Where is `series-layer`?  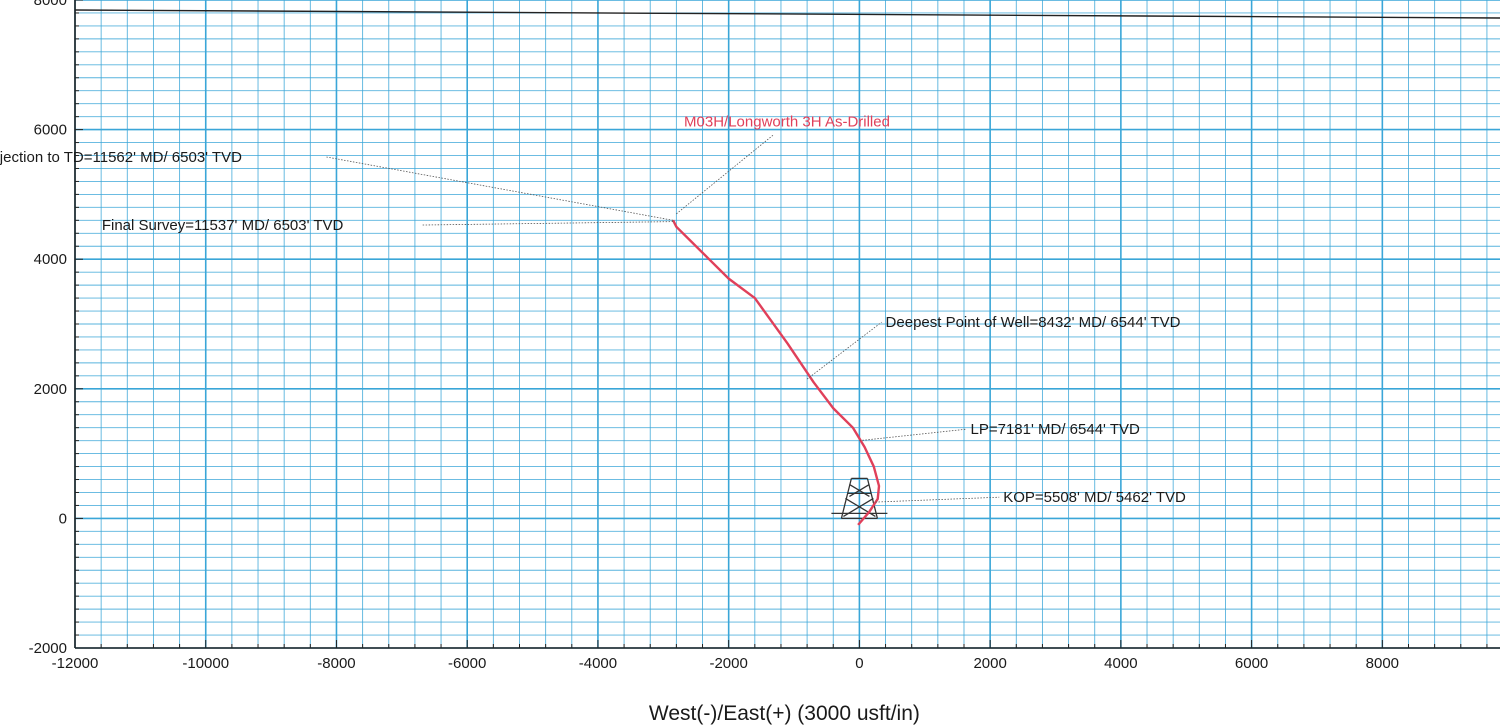 series-layer is located at coordinates (776, 372).